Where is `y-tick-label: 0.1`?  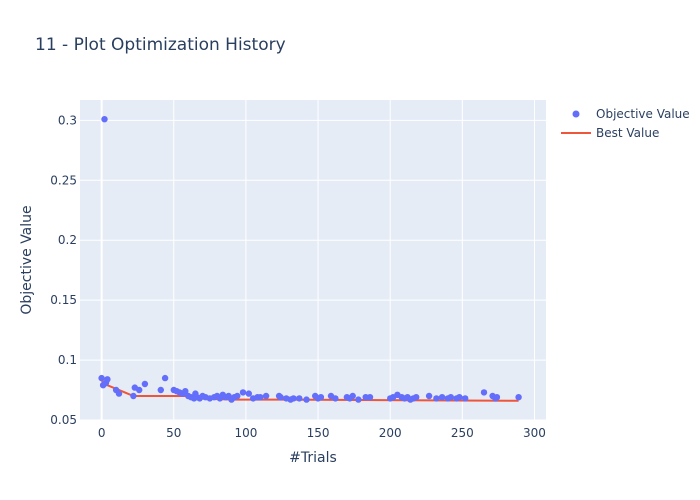 y-tick-label: 0.1 is located at coordinates (67, 360).